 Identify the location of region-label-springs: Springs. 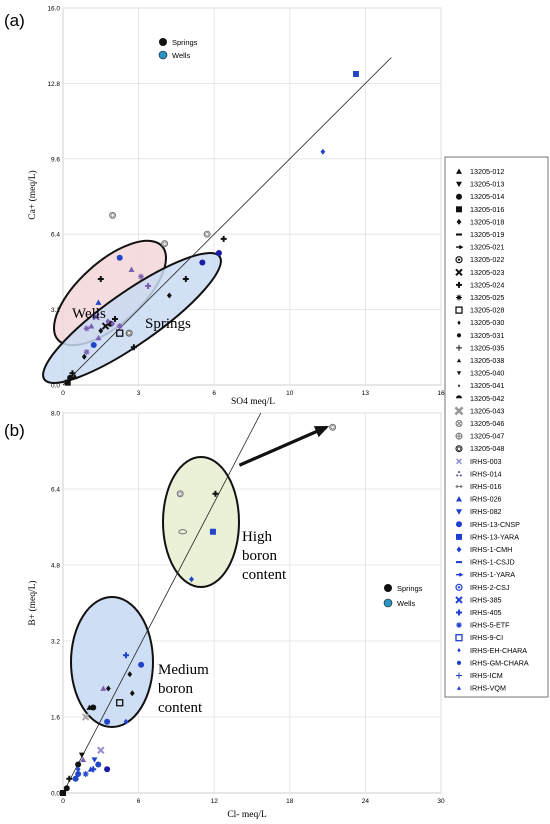
(168, 324).